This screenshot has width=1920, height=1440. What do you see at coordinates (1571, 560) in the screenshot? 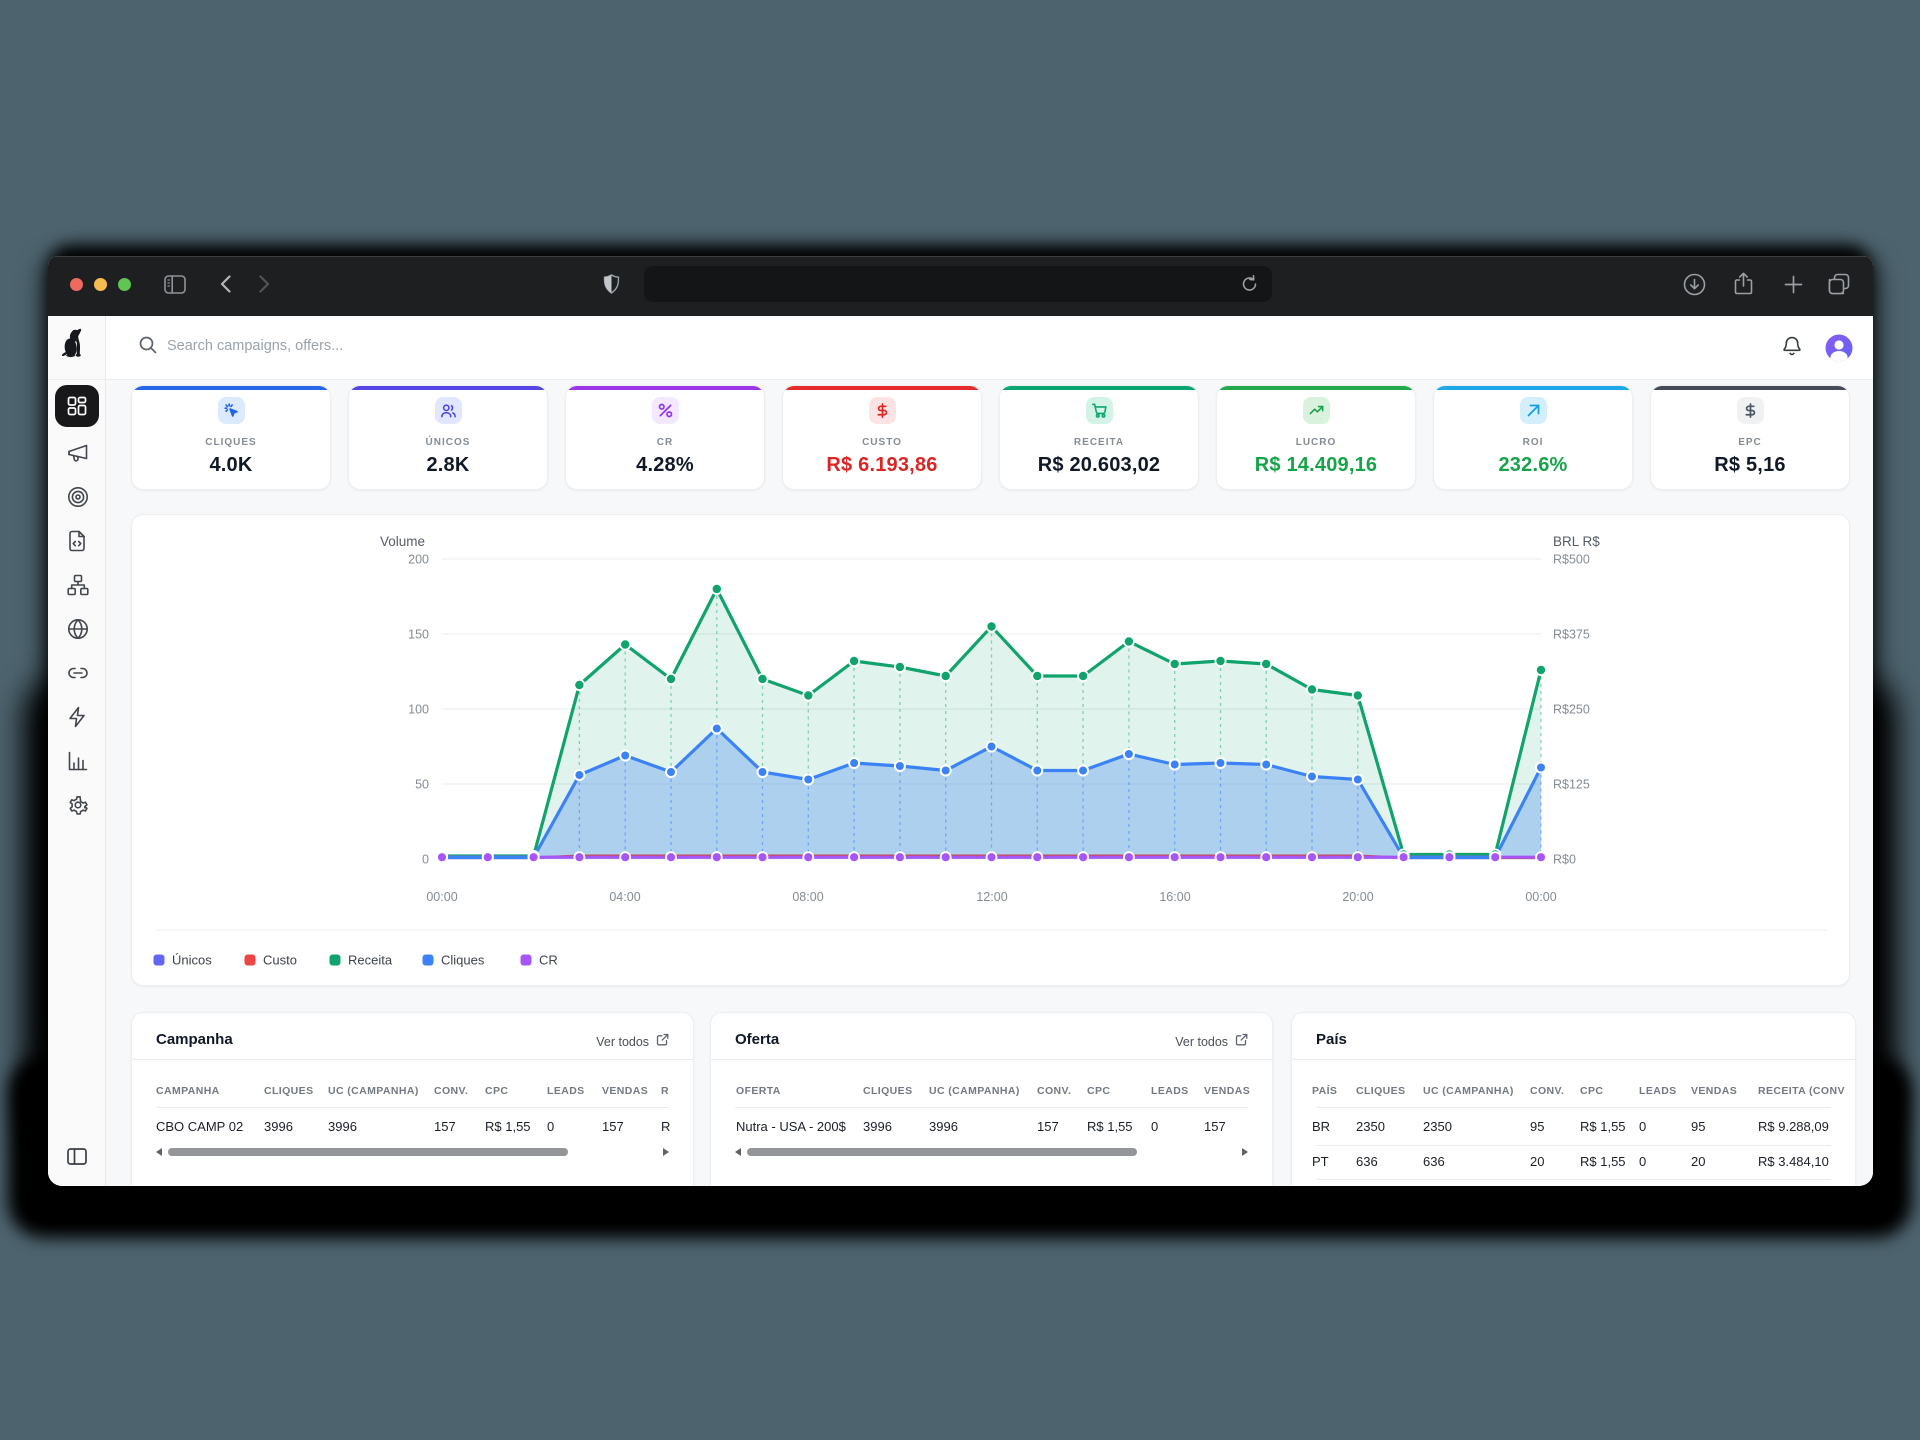
I see `svg-text: R$500` at bounding box center [1571, 560].